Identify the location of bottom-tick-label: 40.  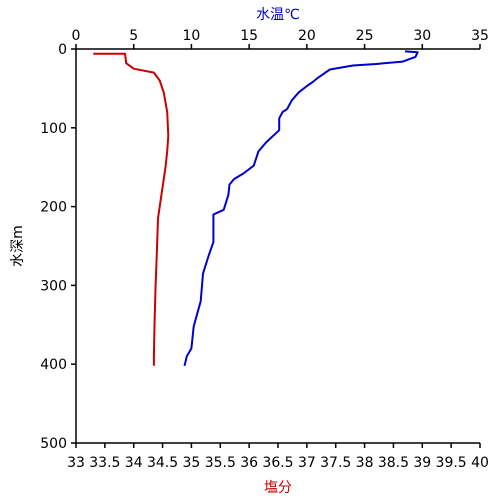
(480, 463).